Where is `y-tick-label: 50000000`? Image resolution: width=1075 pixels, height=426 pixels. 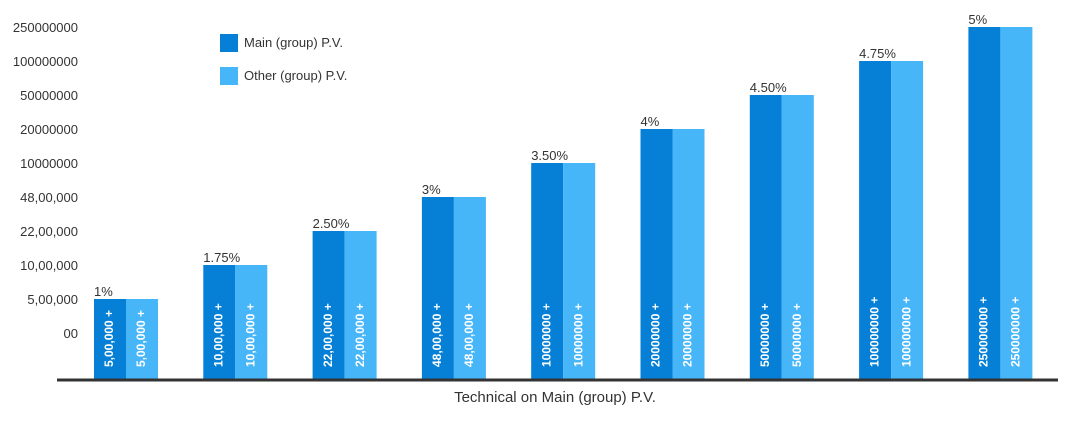 y-tick-label: 50000000 is located at coordinates (49, 95).